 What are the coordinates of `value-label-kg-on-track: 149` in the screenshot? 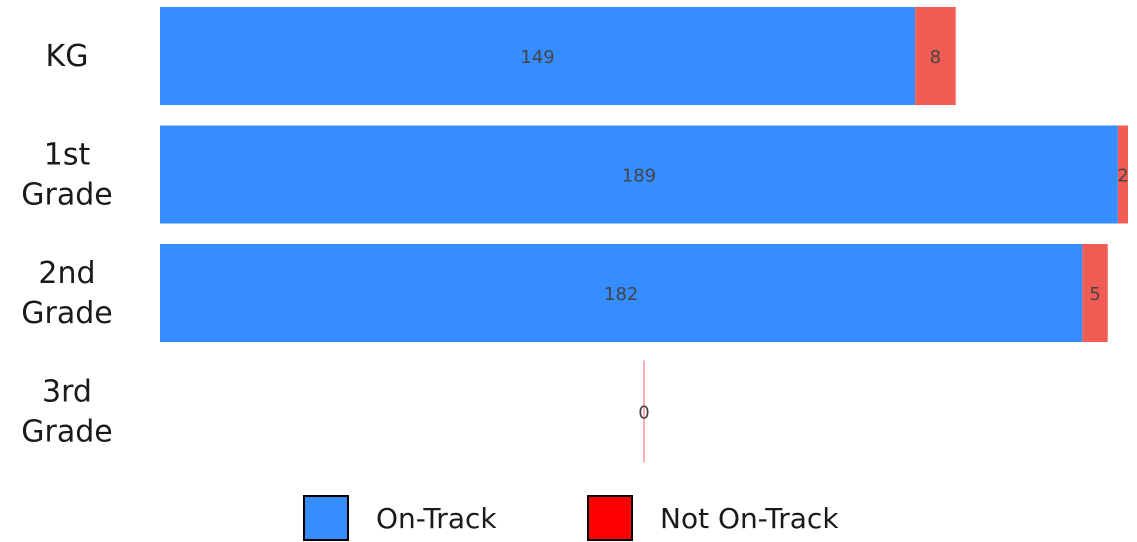 It's located at (537, 57).